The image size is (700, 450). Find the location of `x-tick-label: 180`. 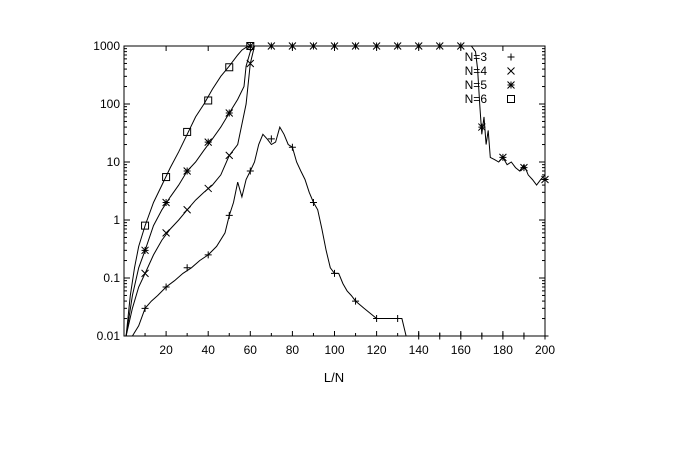

x-tick-label: 180 is located at coordinates (503, 350).